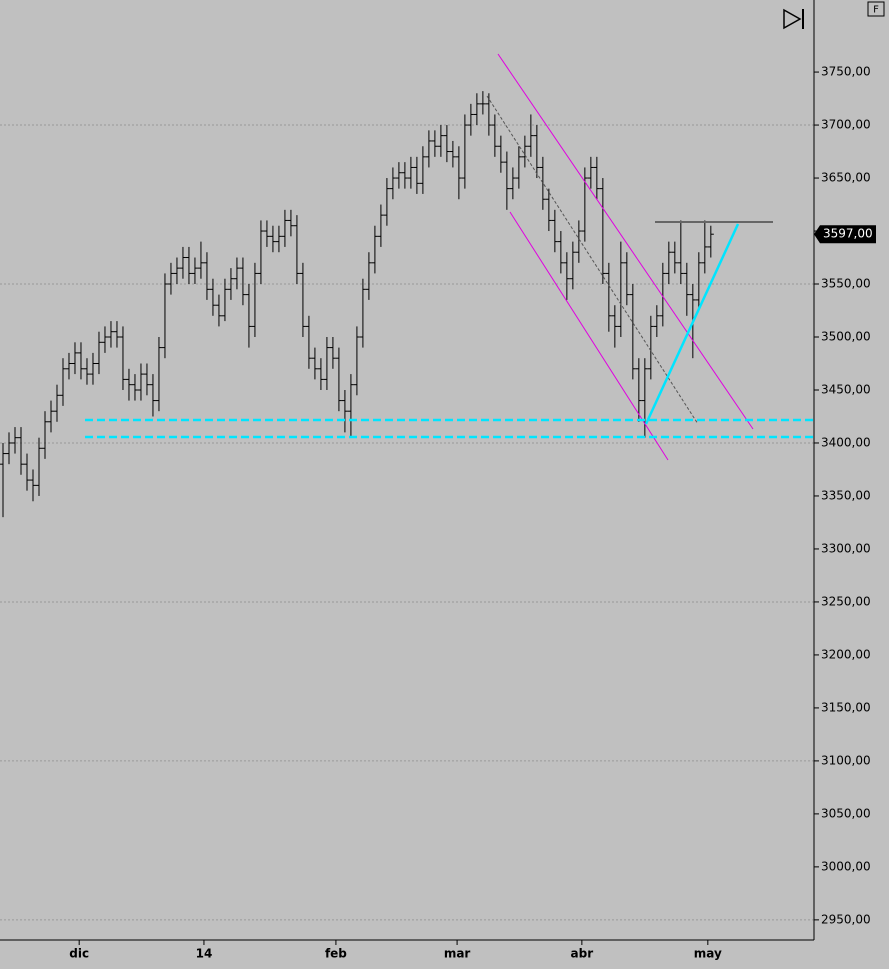 This screenshot has width=889, height=969. I want to click on last-price-box, so click(845, 234).